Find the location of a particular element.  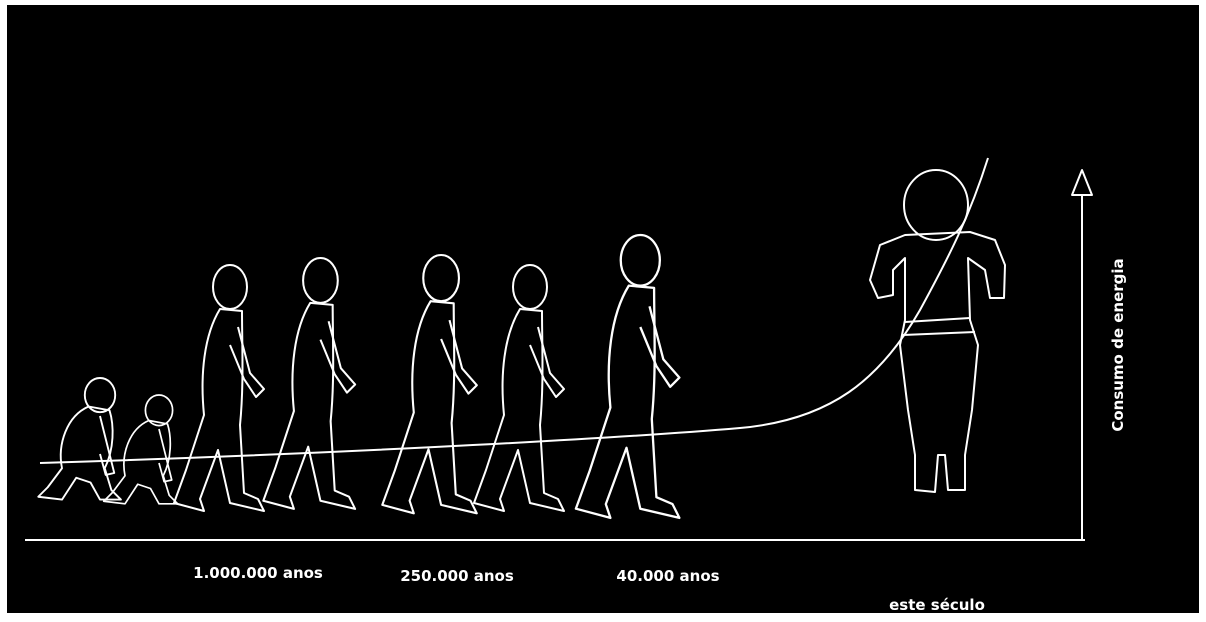

time-label: 250.000 anos is located at coordinates (457, 576).